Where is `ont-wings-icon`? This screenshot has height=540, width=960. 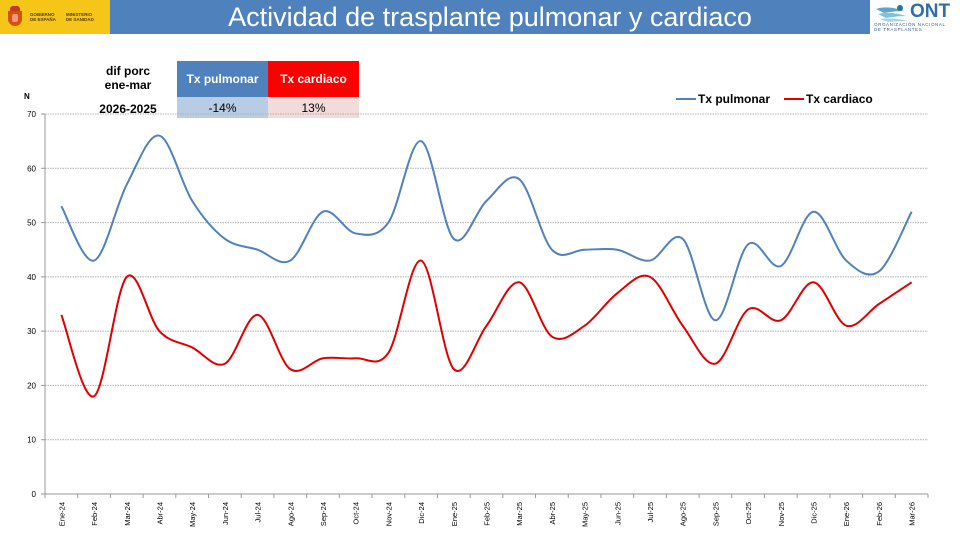 ont-wings-icon is located at coordinates (892, 13).